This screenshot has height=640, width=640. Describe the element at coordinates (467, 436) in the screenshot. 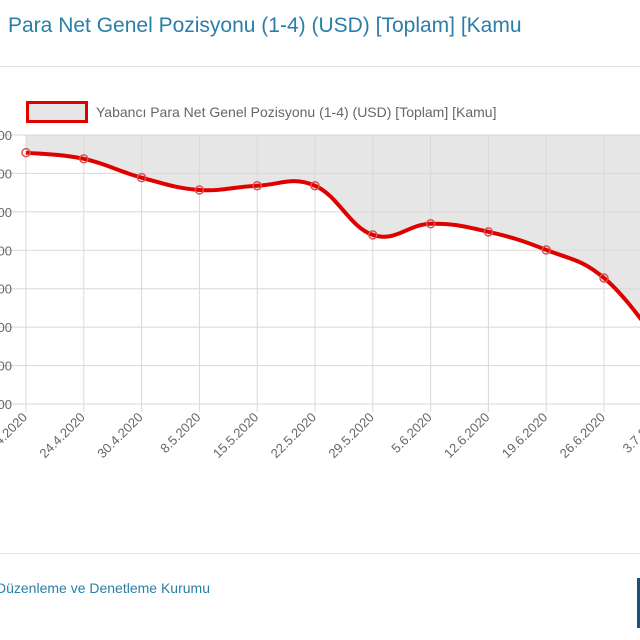

I see `x-tick-label: 12.6.2020` at that location.